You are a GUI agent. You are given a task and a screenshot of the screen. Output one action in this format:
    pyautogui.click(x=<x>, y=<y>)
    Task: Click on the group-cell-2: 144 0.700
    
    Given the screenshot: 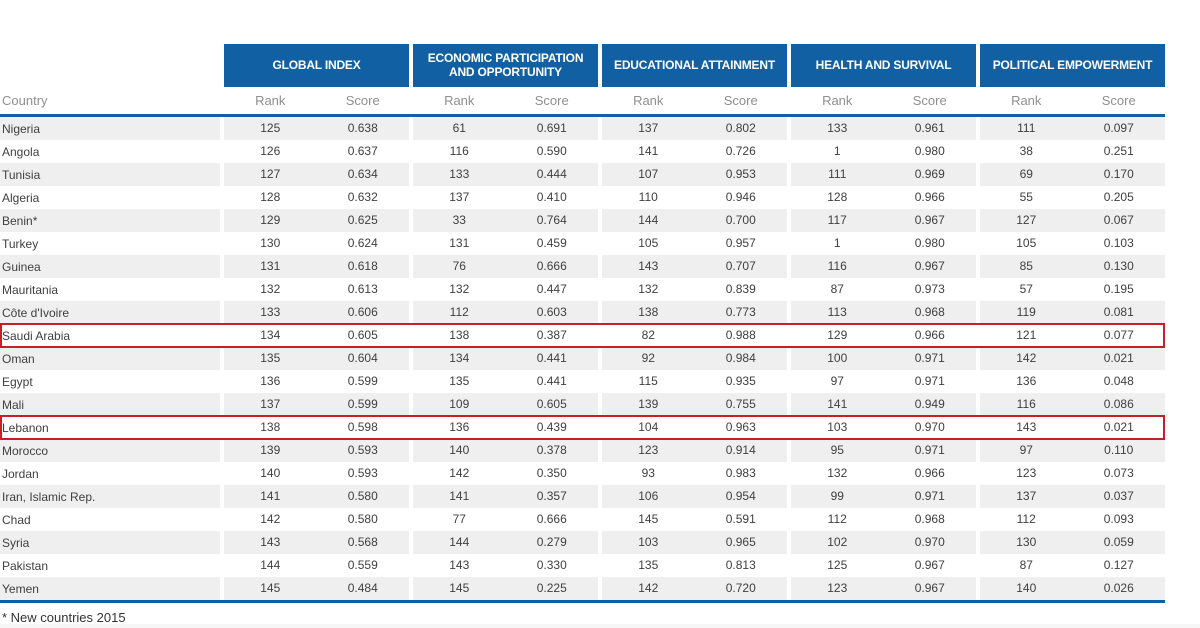 What is the action you would take?
    pyautogui.click(x=694, y=220)
    